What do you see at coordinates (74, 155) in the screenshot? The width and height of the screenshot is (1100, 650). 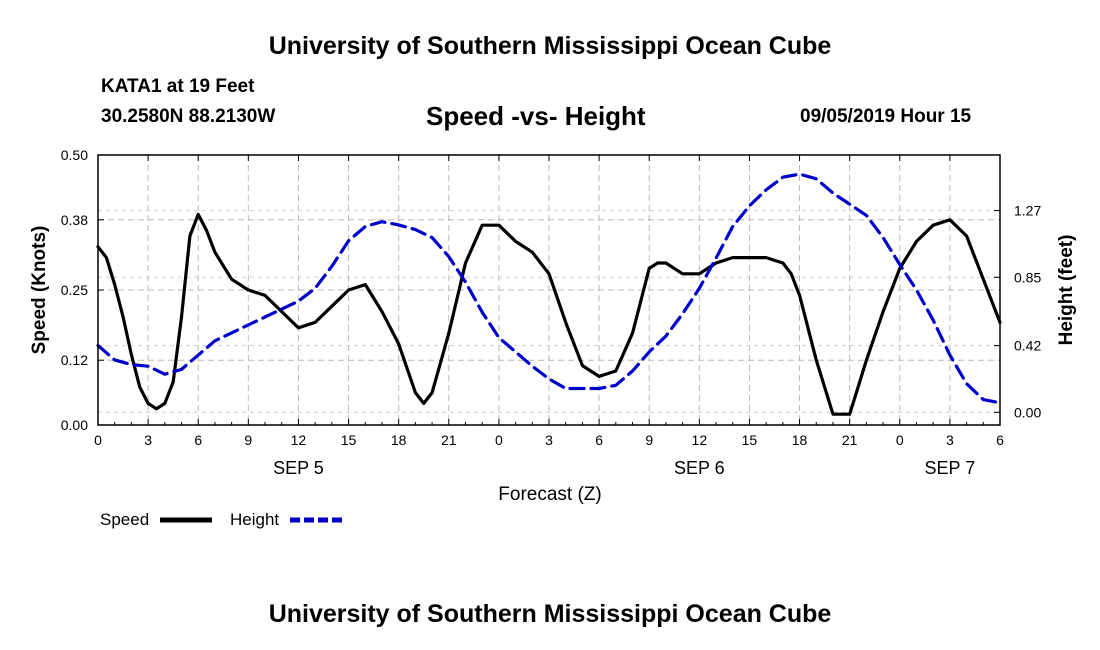 I see `y-tick-label-left: 0.50` at bounding box center [74, 155].